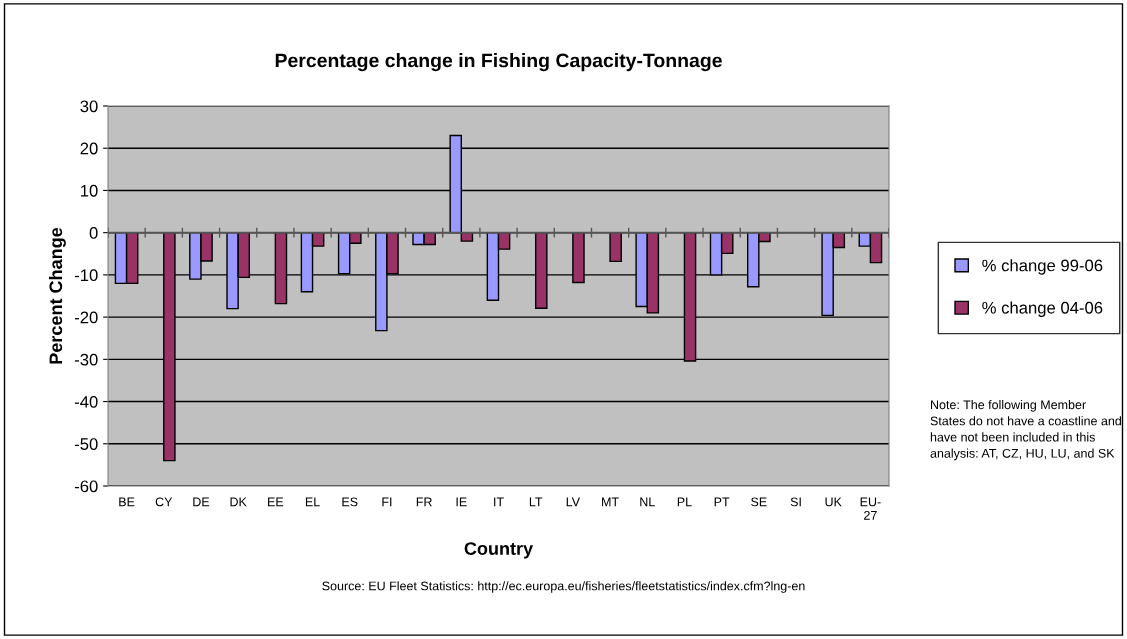 The height and width of the screenshot is (639, 1127). Describe the element at coordinates (86, 317) in the screenshot. I see `y-tick-label: -20` at that location.